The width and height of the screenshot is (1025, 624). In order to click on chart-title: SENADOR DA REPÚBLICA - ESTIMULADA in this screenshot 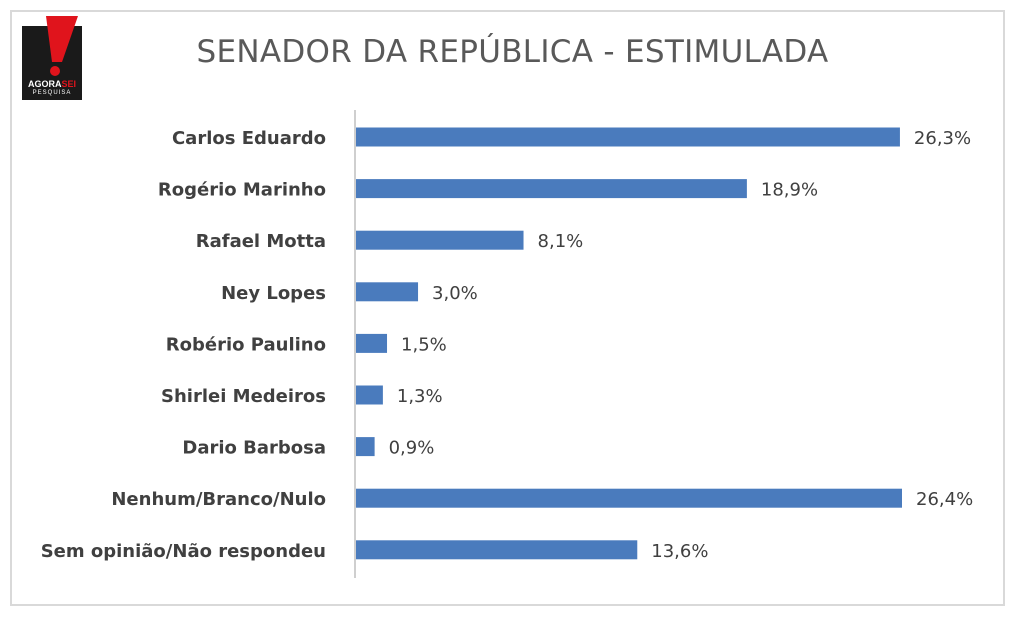, I will do `click(512, 52)`.